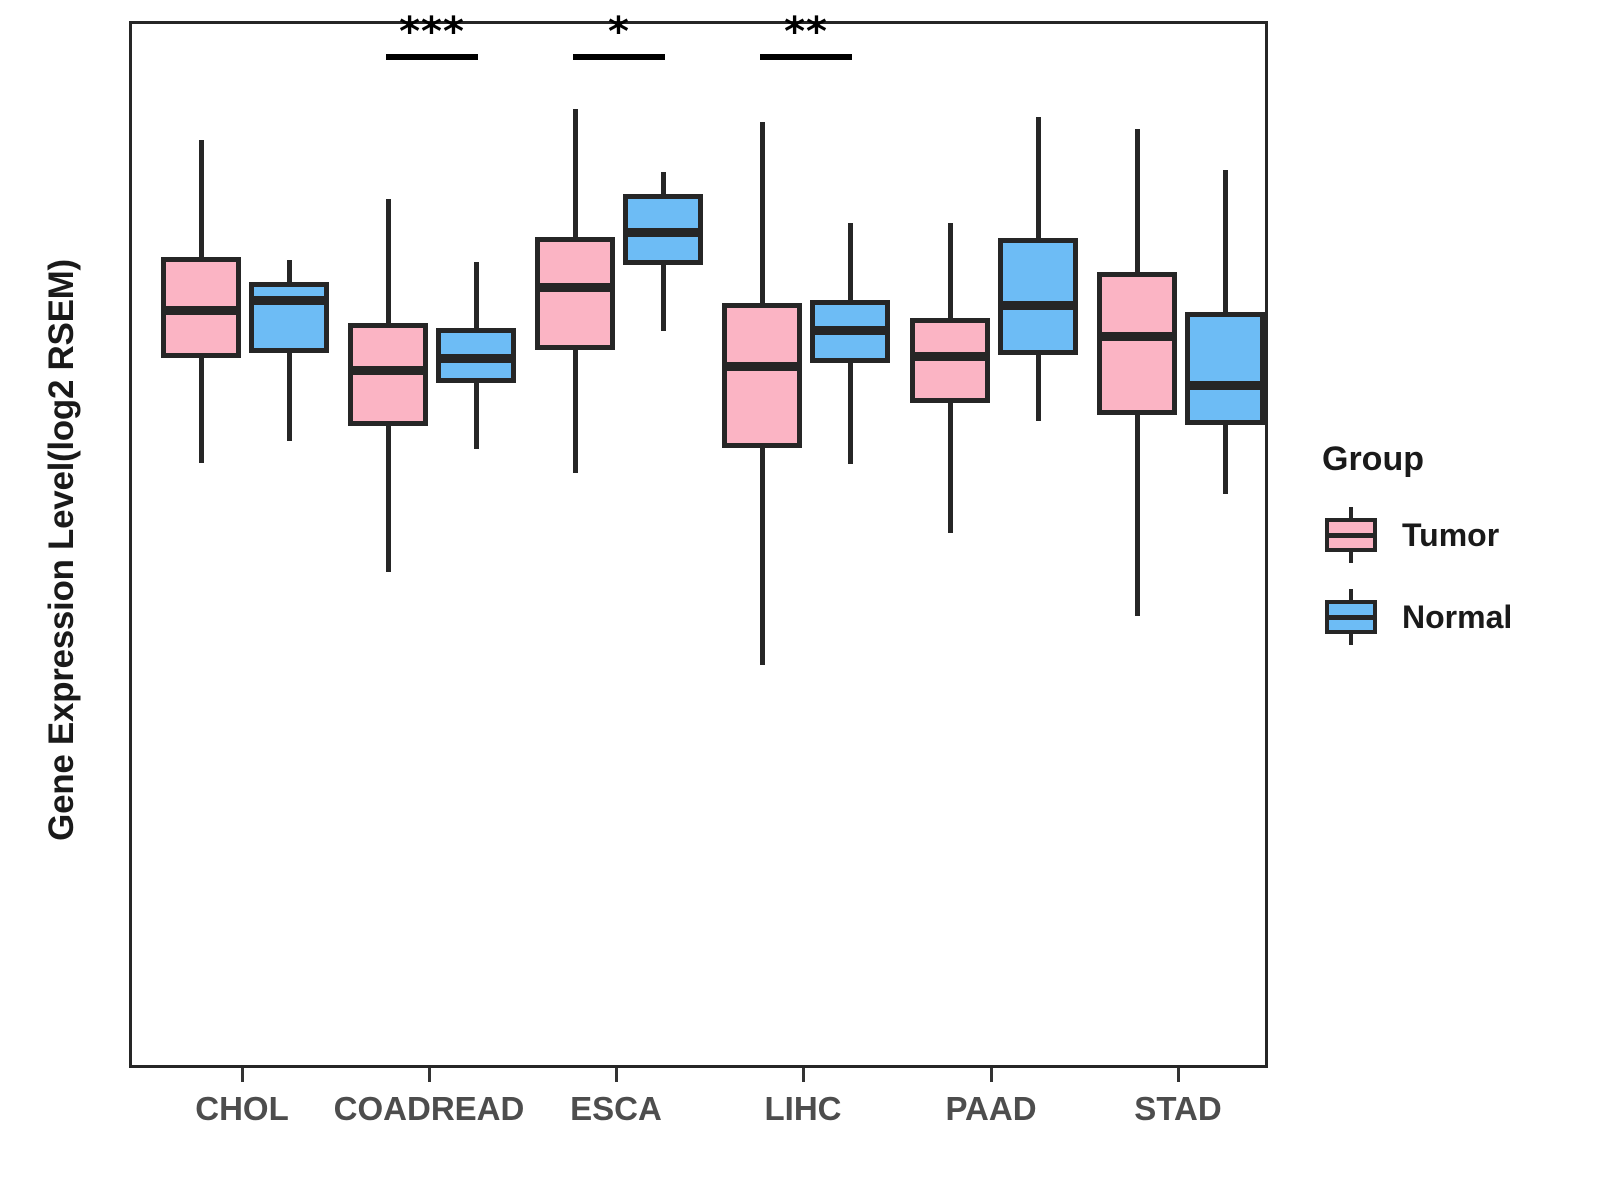 This screenshot has width=1600, height=1200. I want to click on x-axis-tick-label-stad: STAD, so click(1178, 1108).